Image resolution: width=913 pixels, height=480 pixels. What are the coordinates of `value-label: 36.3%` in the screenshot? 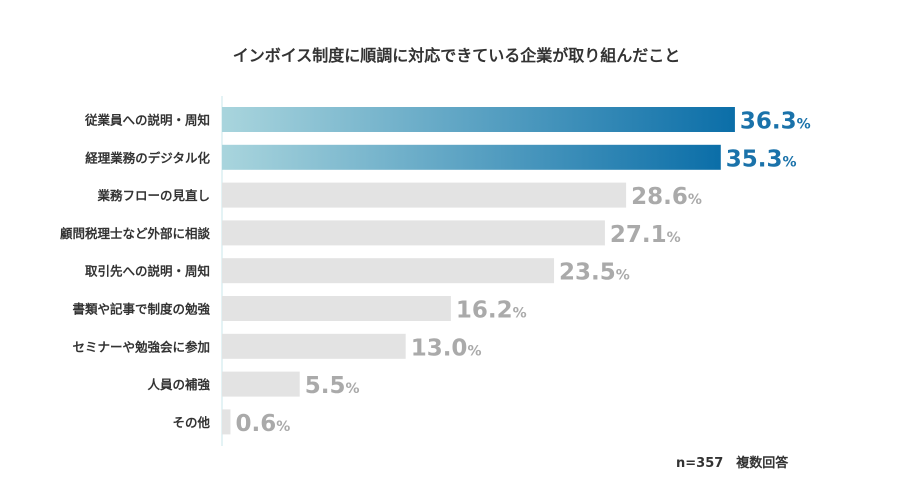 It's located at (775, 122).